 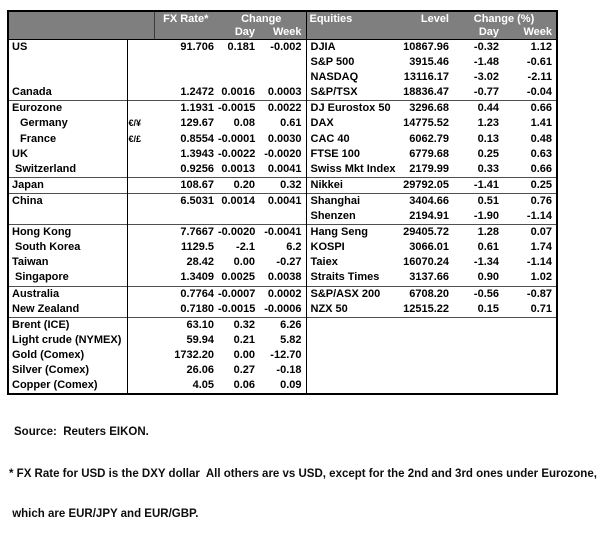 I want to click on equity-day-change: -1.34, so click(x=486, y=262).